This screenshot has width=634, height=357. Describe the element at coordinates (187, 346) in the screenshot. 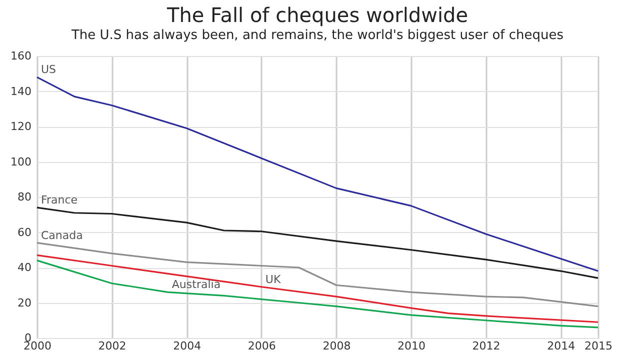

I see `x-tick-label: 2004` at that location.